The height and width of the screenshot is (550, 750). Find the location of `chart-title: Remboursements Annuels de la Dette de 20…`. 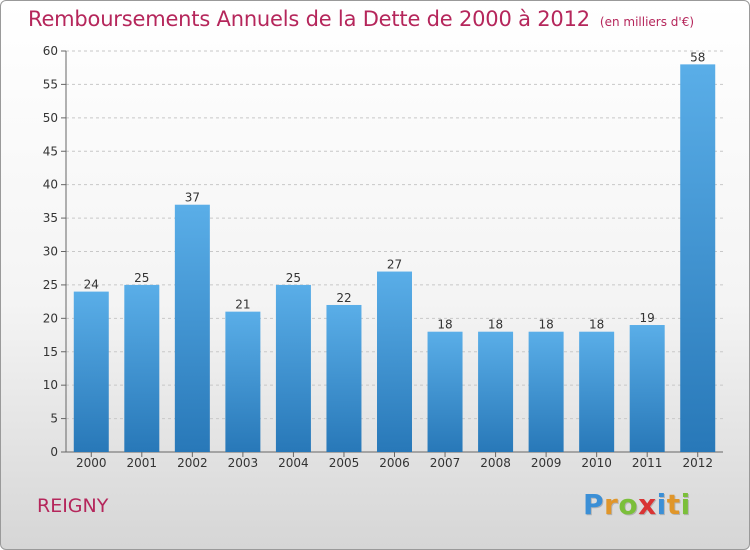

chart-title: Remboursements Annuels de la Dette de 20… is located at coordinates (361, 19).